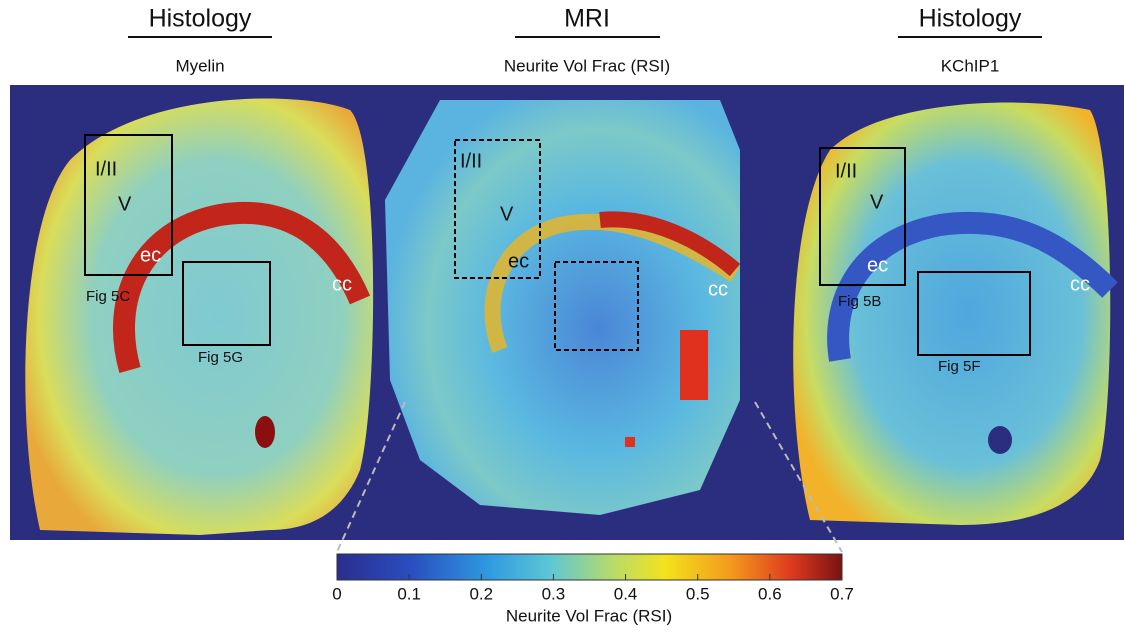 The image size is (1124, 635). I want to click on colorbar, so click(589, 567).